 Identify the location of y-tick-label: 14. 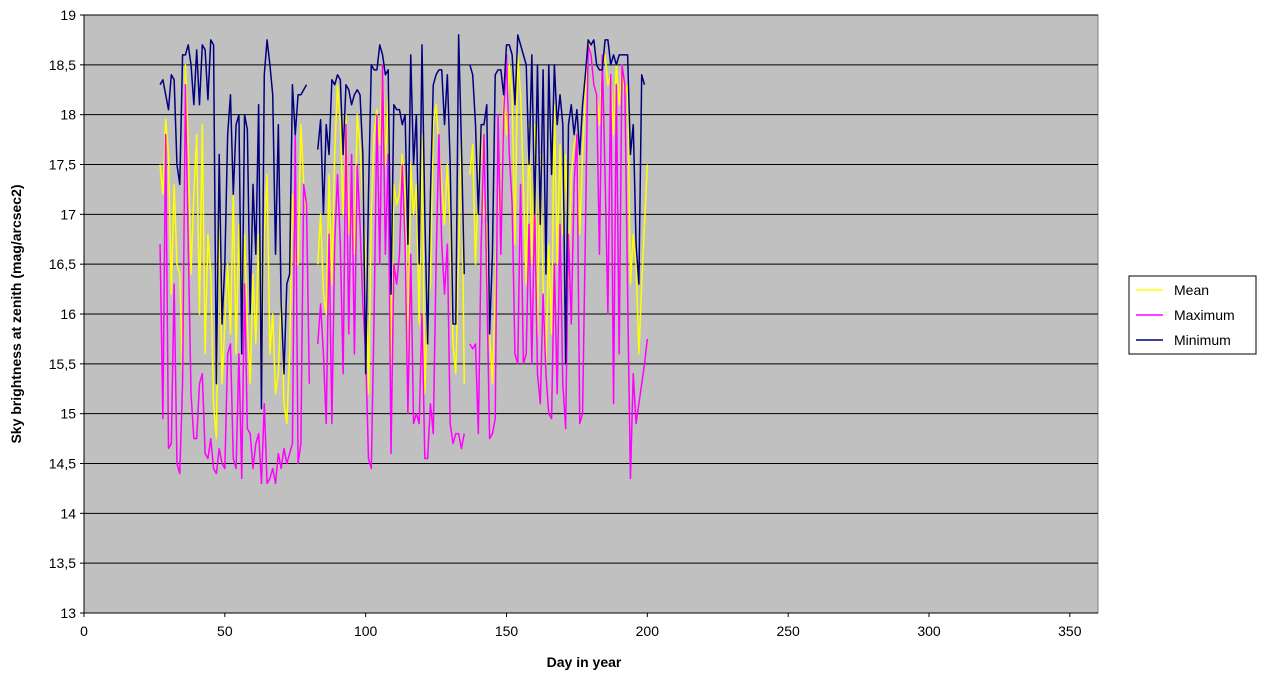
(68, 513).